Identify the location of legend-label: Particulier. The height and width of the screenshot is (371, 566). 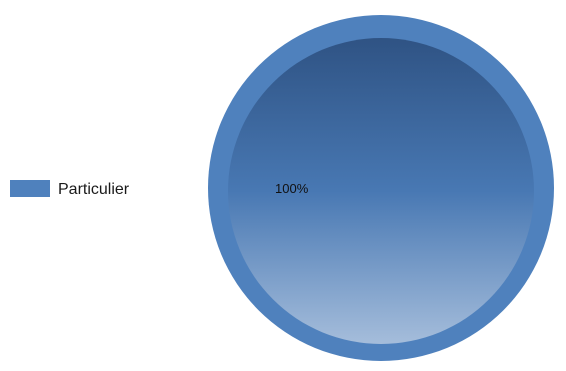
(94, 189).